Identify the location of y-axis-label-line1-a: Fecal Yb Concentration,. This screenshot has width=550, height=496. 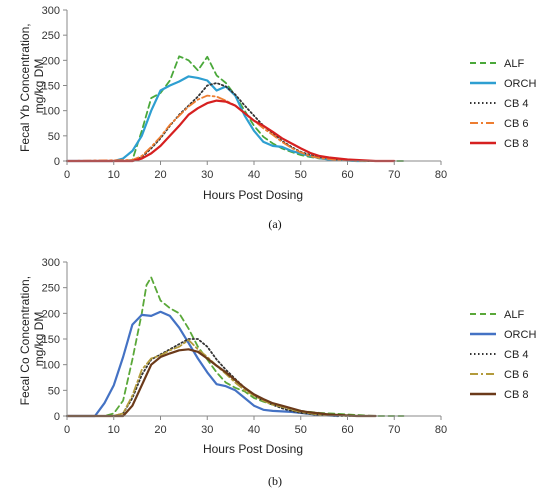
(25, 87).